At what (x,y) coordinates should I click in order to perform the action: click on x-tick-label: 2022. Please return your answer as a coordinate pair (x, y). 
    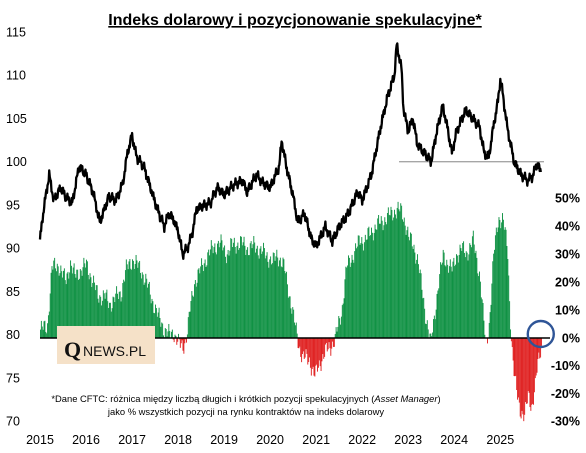
    Looking at the image, I should click on (362, 440).